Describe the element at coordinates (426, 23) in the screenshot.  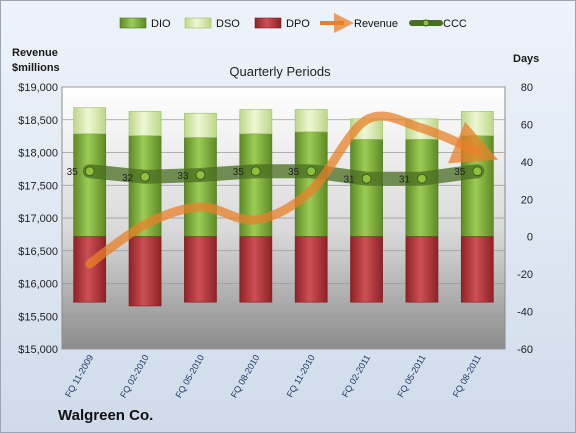
I see `legend-marker` at that location.